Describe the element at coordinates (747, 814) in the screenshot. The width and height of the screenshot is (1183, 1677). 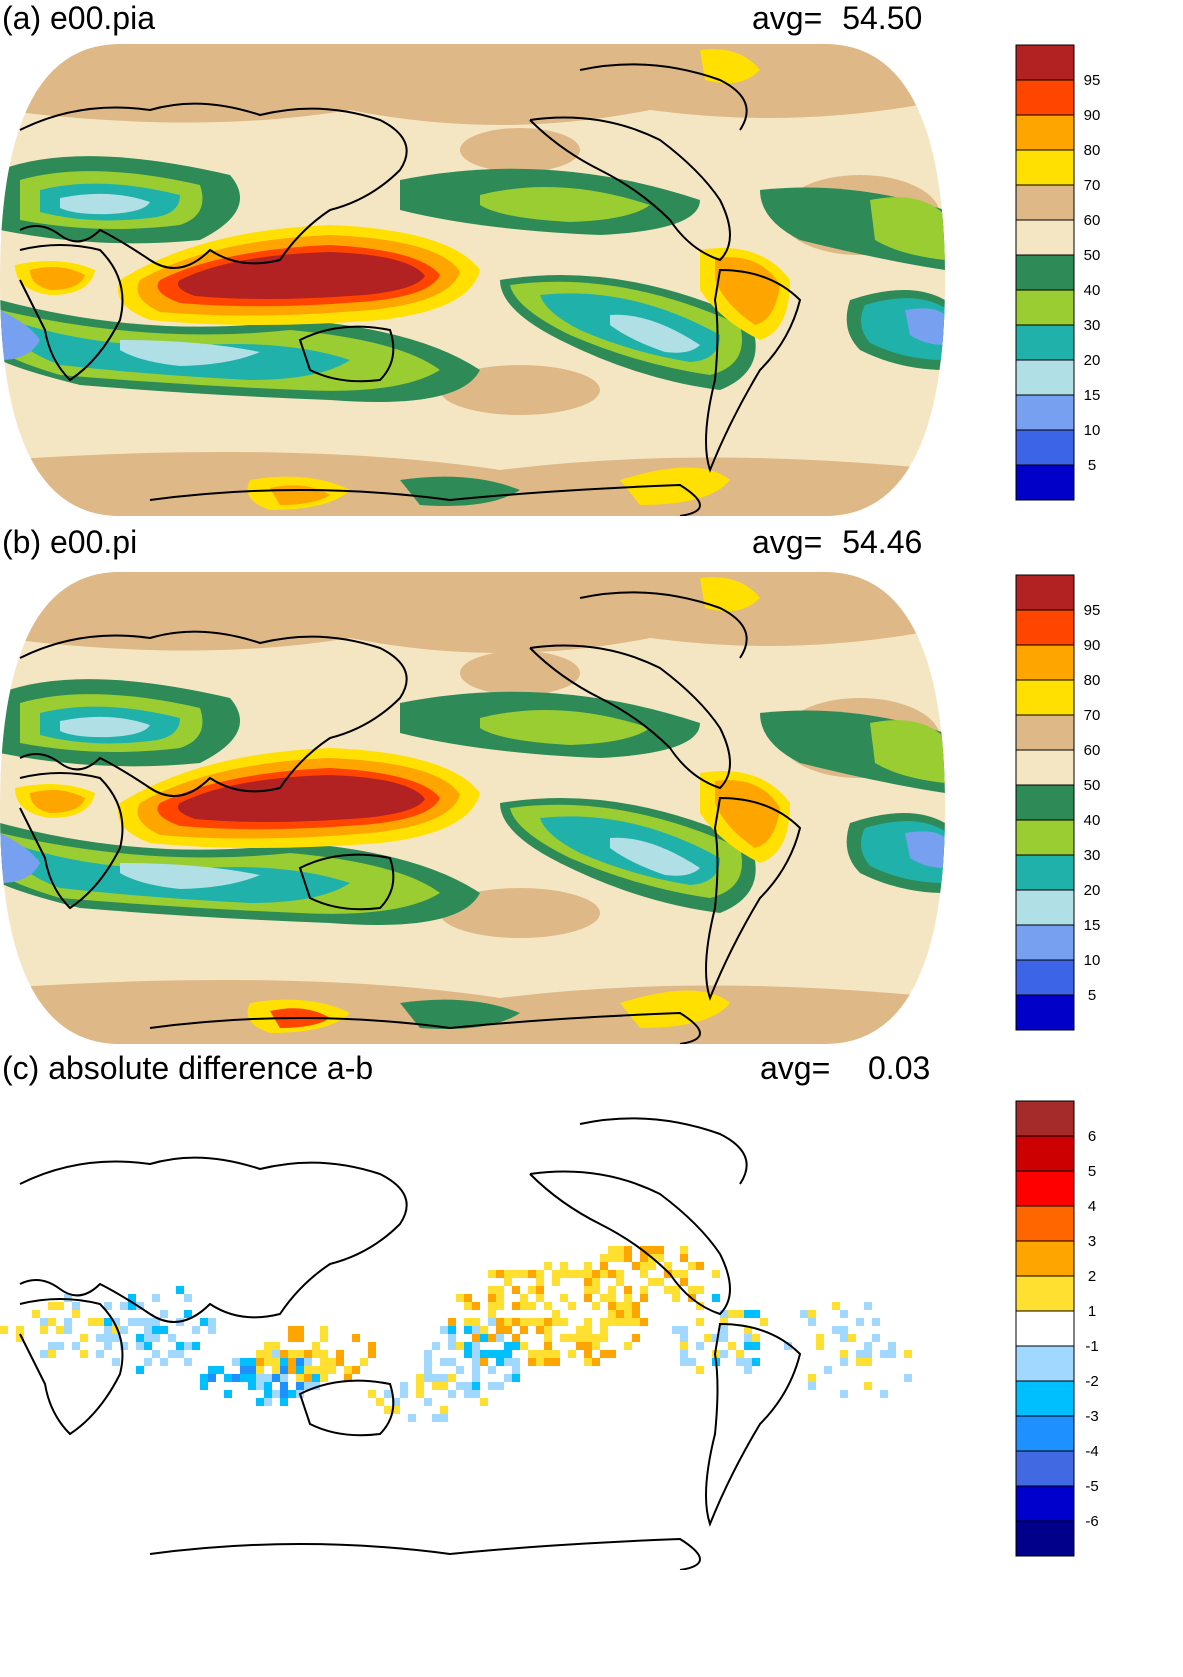
I see `orange-region` at that location.